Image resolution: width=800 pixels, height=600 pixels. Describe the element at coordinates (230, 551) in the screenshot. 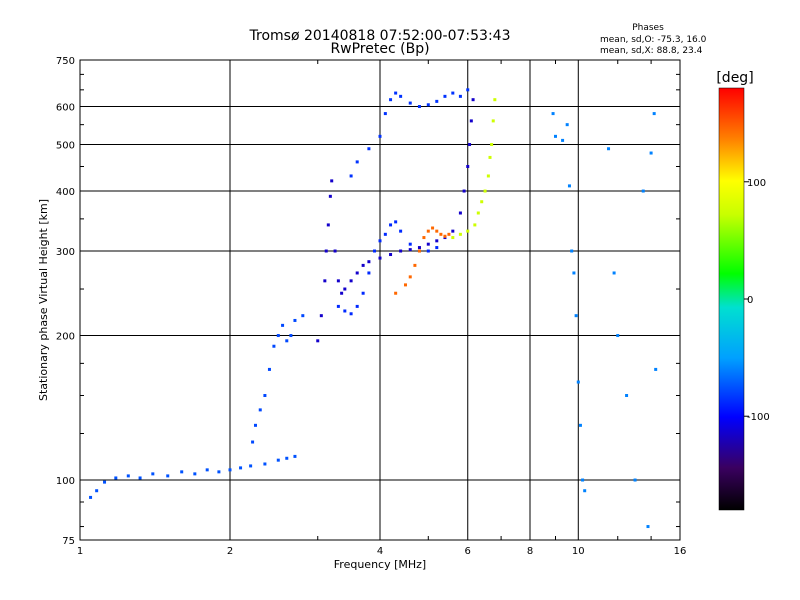

I see `x-tick-label: 2` at that location.